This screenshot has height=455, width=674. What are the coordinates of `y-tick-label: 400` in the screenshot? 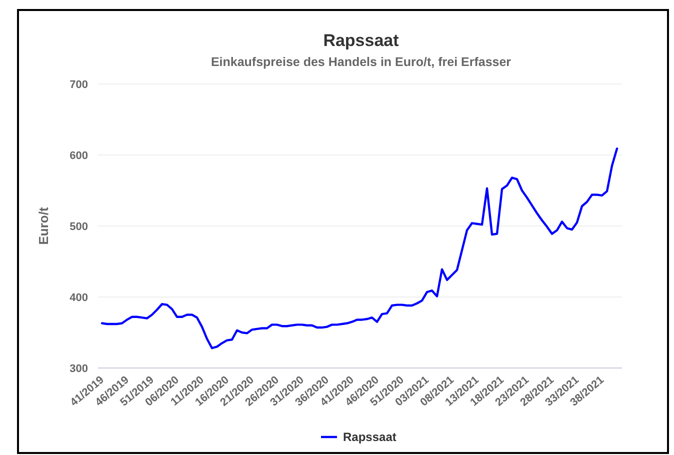 It's located at (79, 298).